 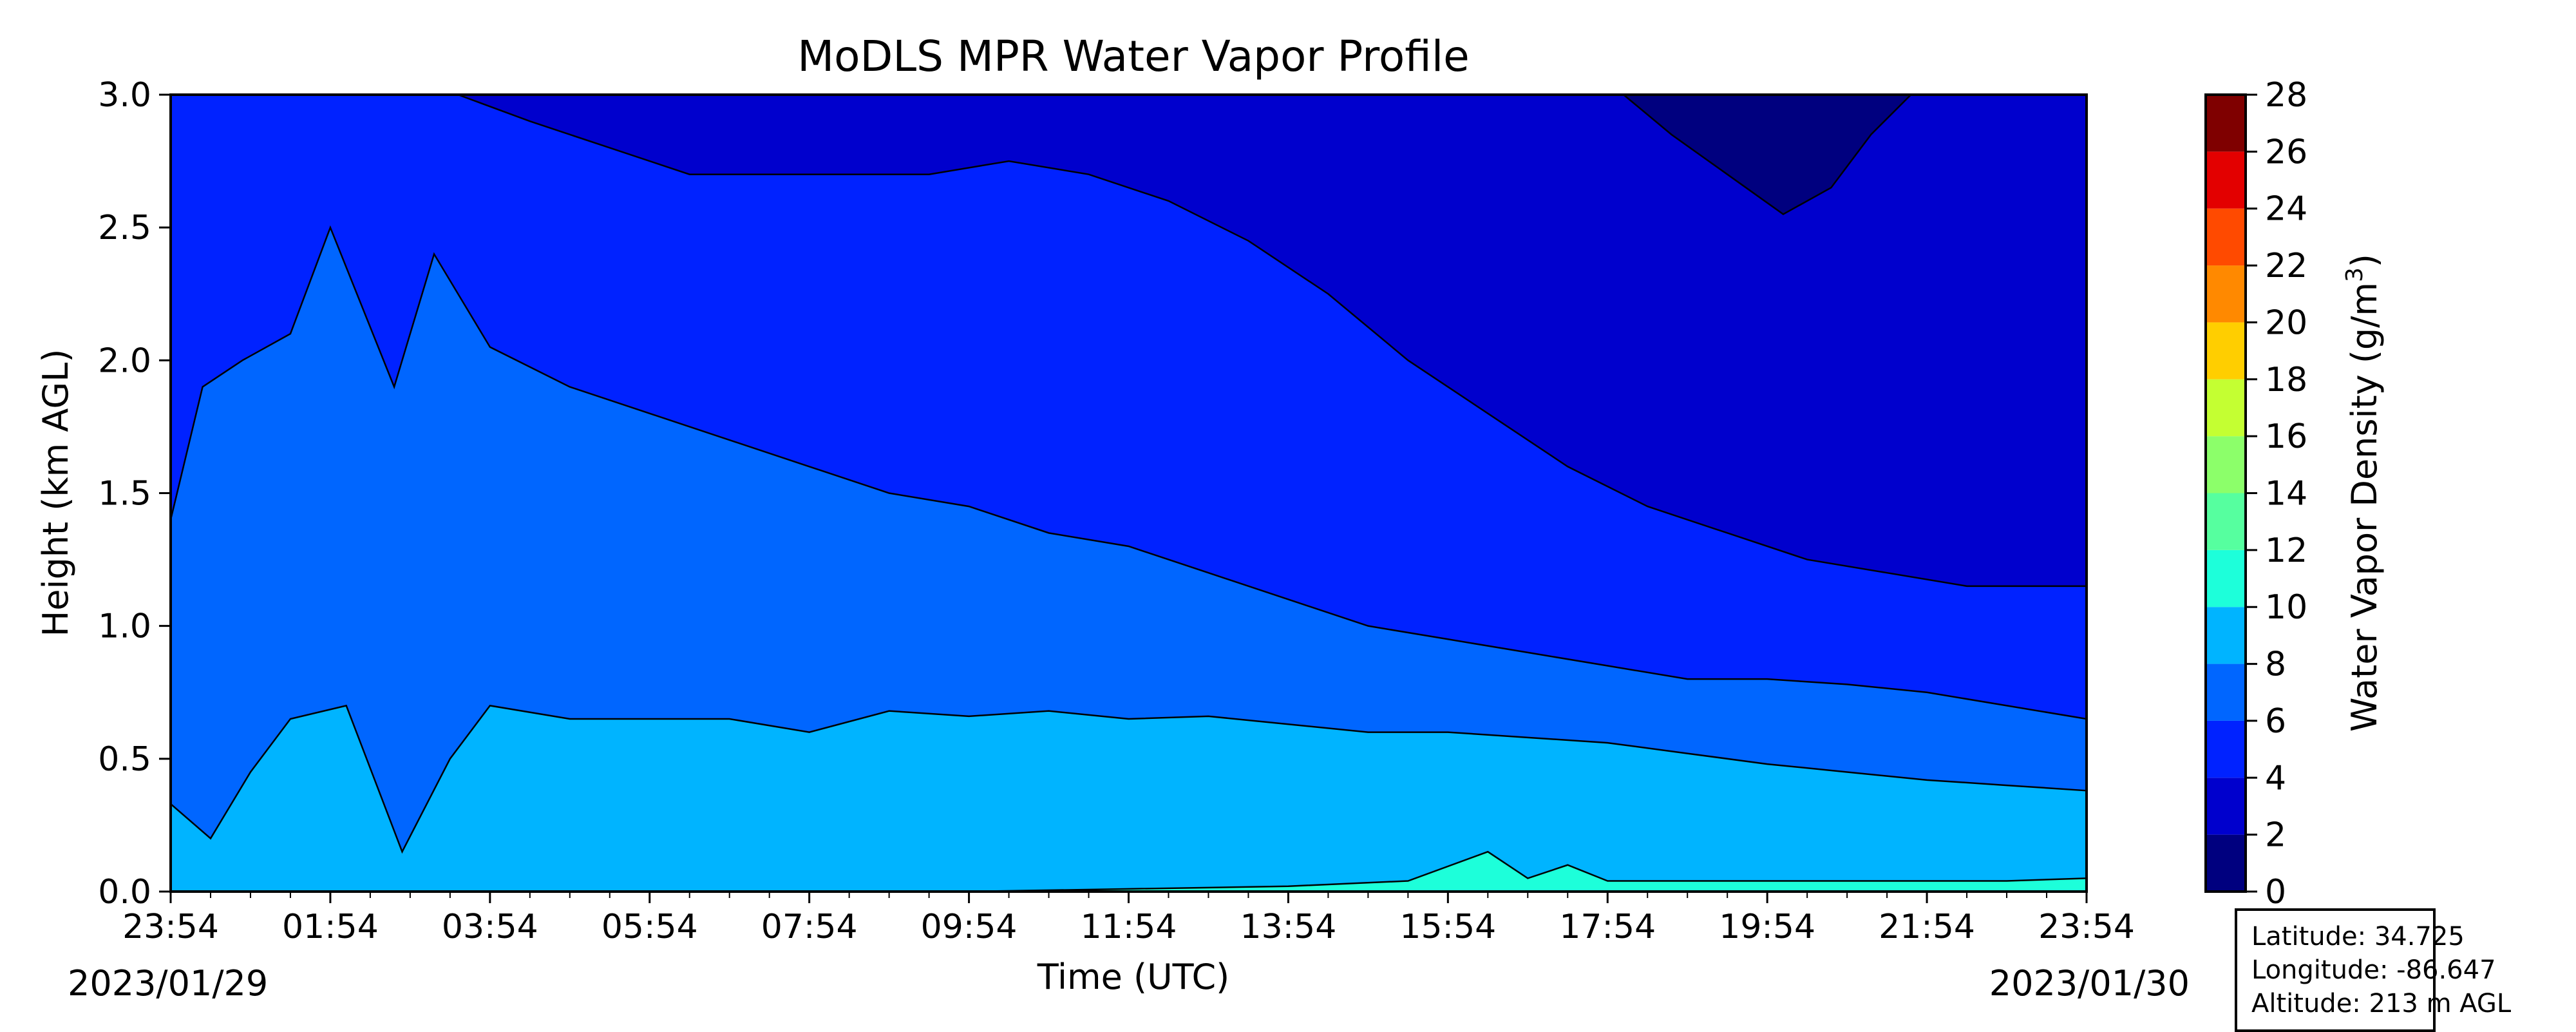 I want to click on altitude-text: Altitude: 213 m AGL, so click(x=2381, y=1003).